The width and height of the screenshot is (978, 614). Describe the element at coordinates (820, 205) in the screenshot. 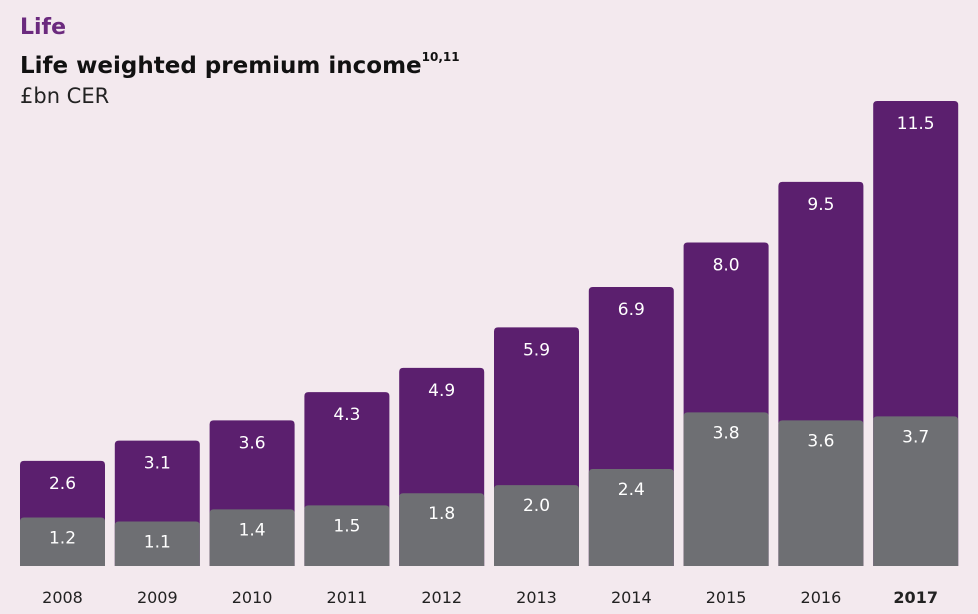

I see `value-label-total-2016: 9.5` at that location.